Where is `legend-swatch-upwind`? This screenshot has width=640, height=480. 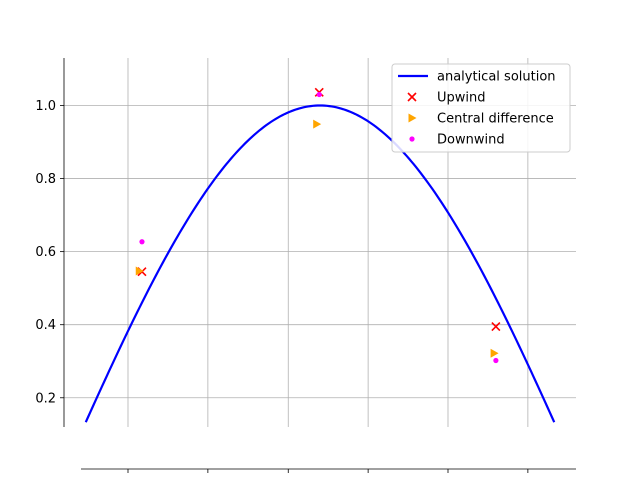
legend-swatch-upwind is located at coordinates (412, 97).